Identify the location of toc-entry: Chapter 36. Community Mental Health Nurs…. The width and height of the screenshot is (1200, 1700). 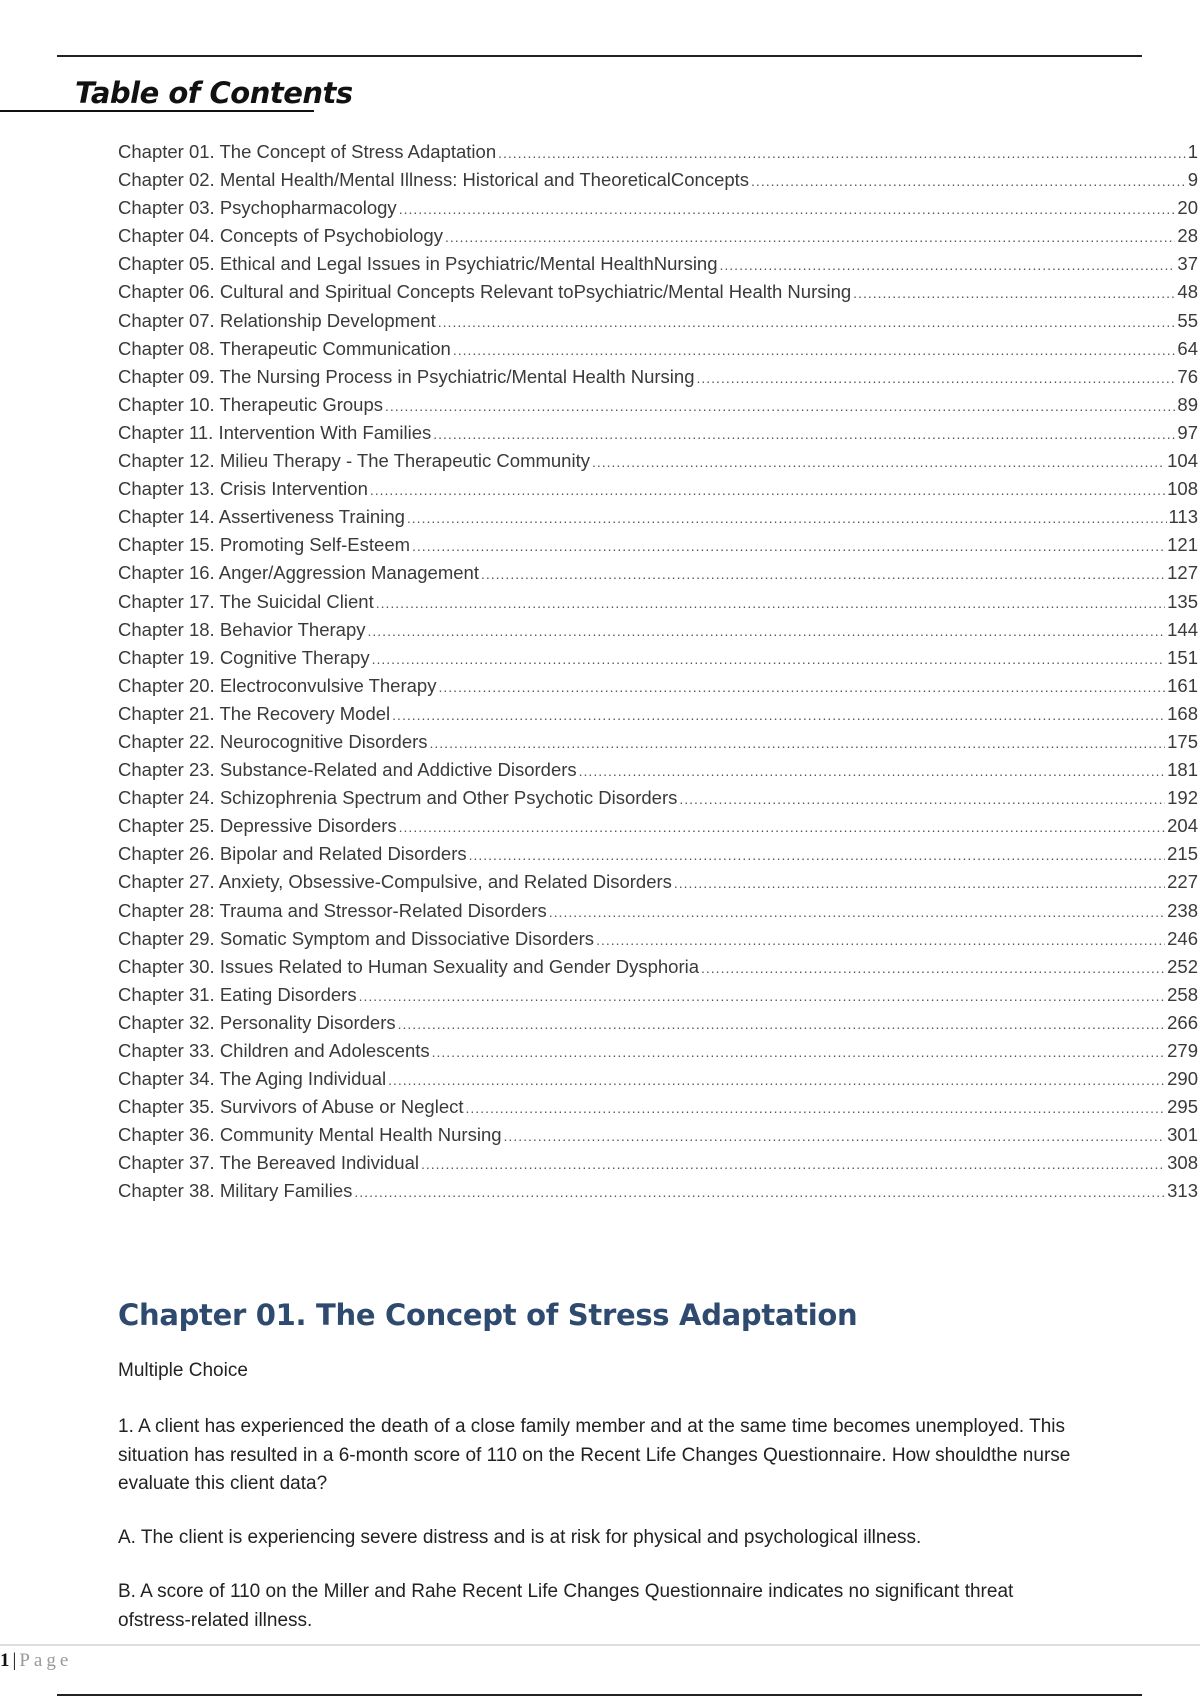
(658, 1138).